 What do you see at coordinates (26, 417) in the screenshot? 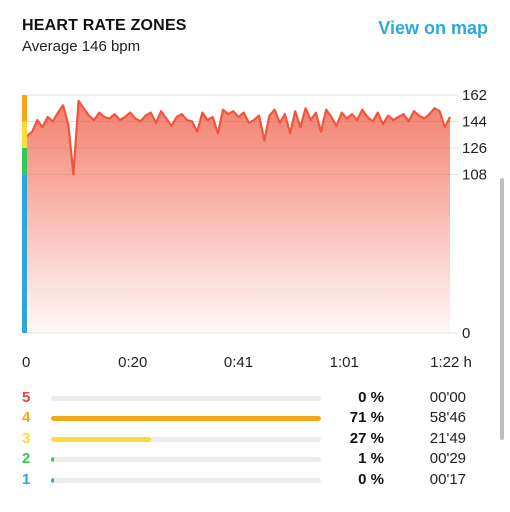
I see `zone-number: 4` at bounding box center [26, 417].